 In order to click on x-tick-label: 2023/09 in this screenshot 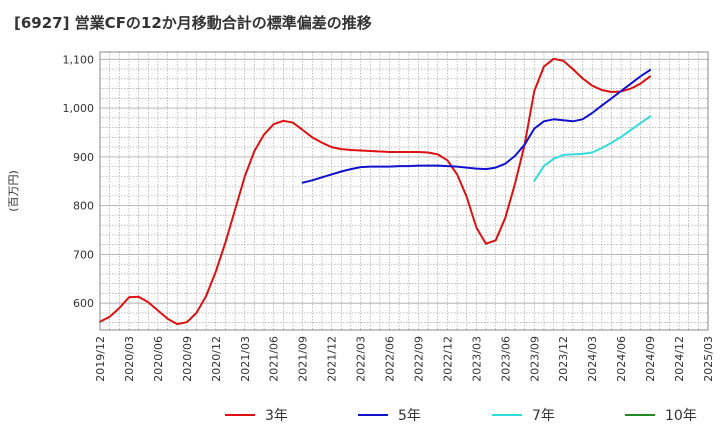, I will do `click(534, 359)`.